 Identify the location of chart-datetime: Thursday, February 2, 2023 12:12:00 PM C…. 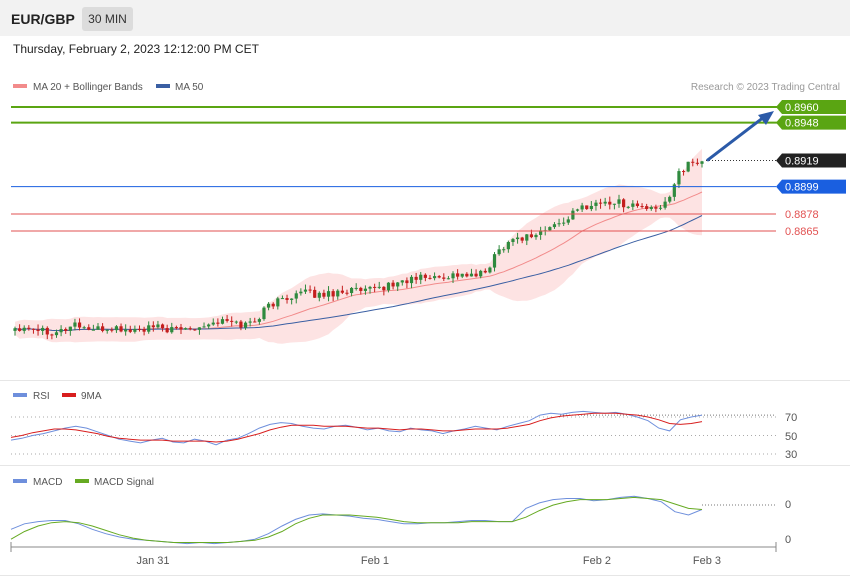
(136, 49).